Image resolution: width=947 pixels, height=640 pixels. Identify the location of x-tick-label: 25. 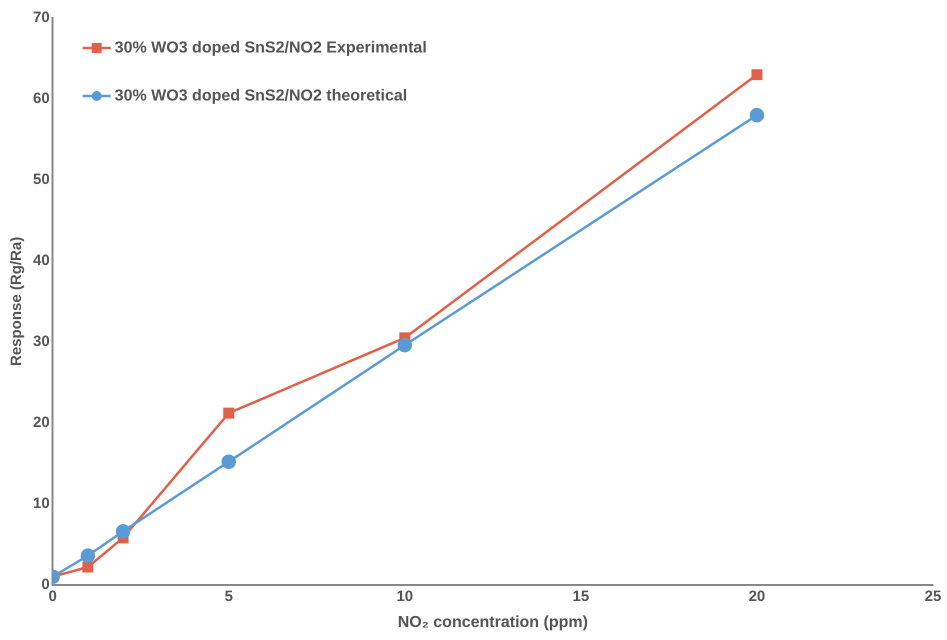
(933, 596).